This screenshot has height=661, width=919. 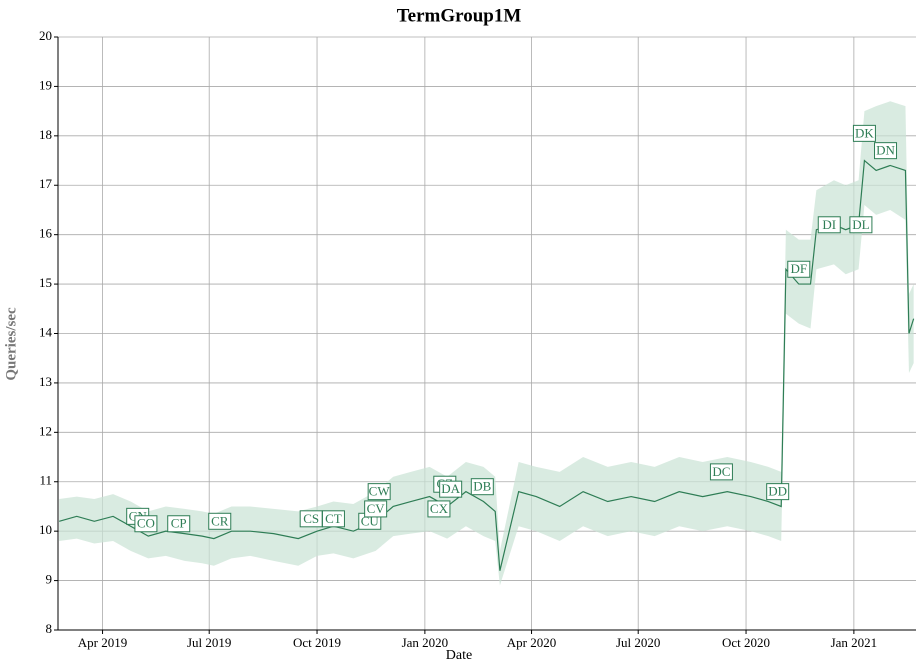 What do you see at coordinates (45, 430) in the screenshot?
I see `y-tick-label: 12` at bounding box center [45, 430].